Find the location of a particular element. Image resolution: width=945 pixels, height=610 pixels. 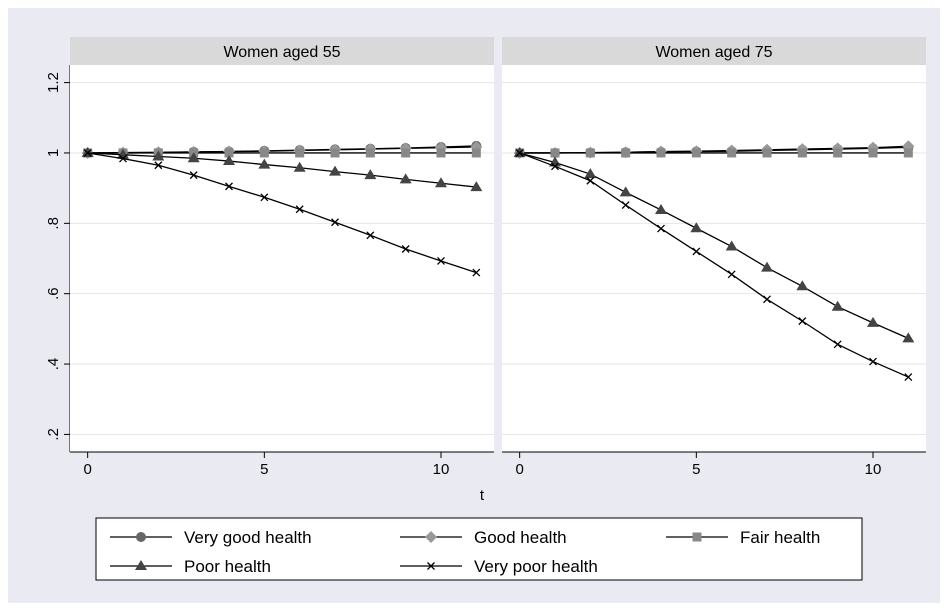

legend-item-very-good-health: Very good health is located at coordinates (211, 537).